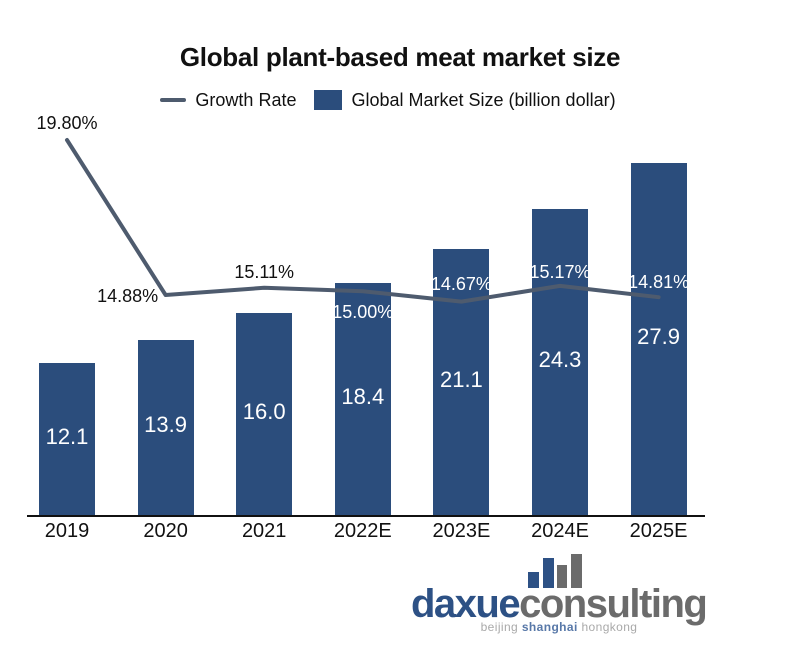 The image size is (800, 665). What do you see at coordinates (461, 531) in the screenshot?
I see `x-axis-label-2023E: 2023E` at bounding box center [461, 531].